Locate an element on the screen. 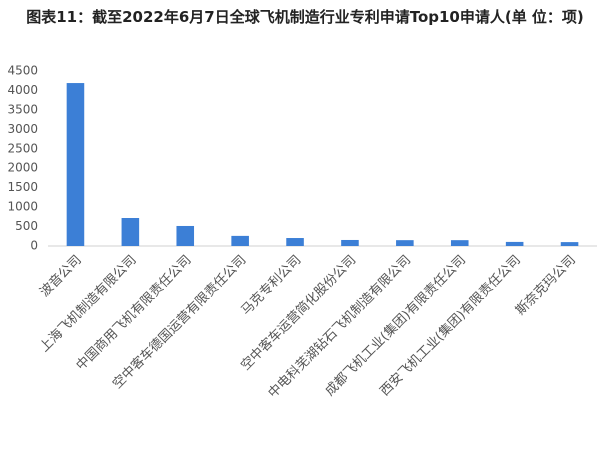  x-tick-label: 上海飞机制造有限公司 is located at coordinates (88, 304).